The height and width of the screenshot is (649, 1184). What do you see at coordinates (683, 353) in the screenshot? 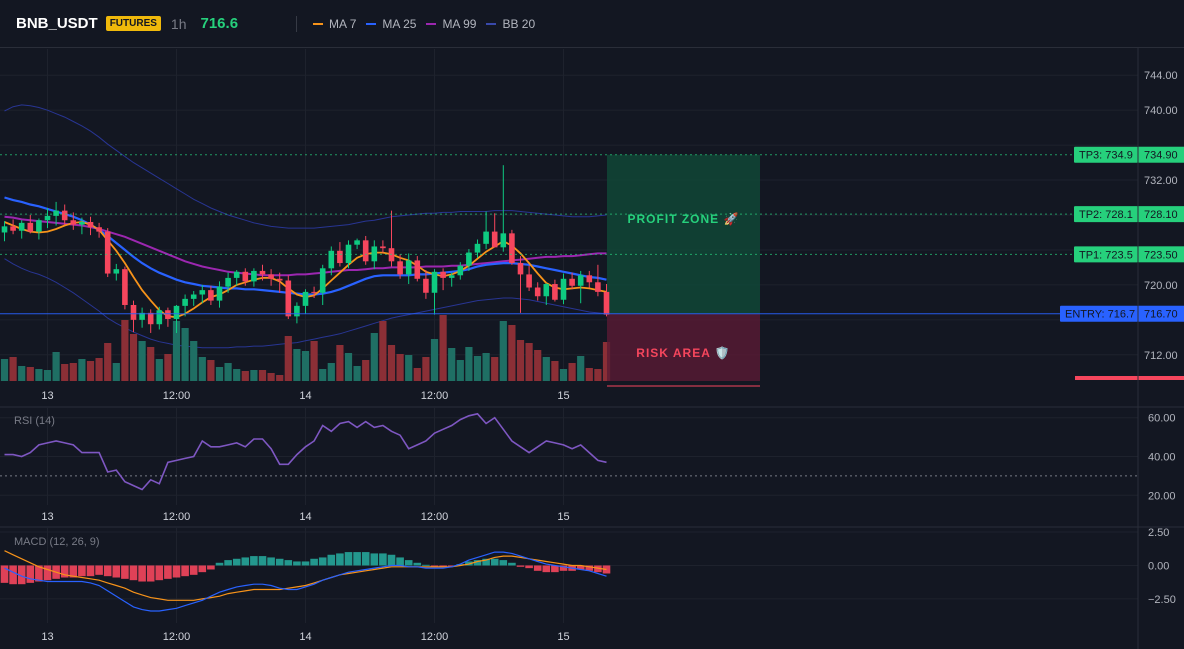
I see `risk-zone-label: RISK AREA 🛡️` at bounding box center [683, 353].